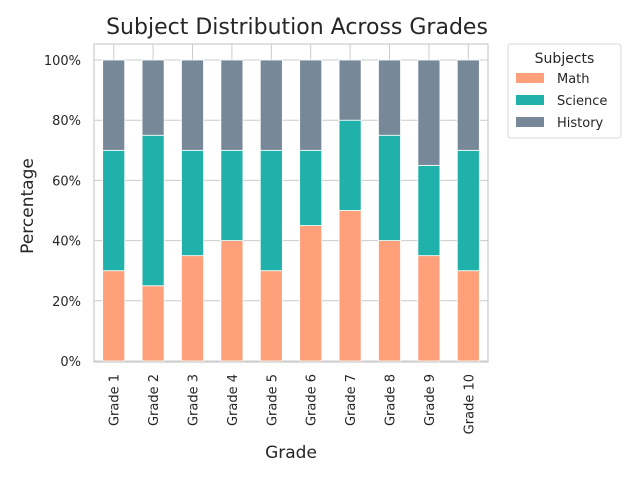 The height and width of the screenshot is (480, 640). I want to click on legend-label-history: History, so click(580, 123).